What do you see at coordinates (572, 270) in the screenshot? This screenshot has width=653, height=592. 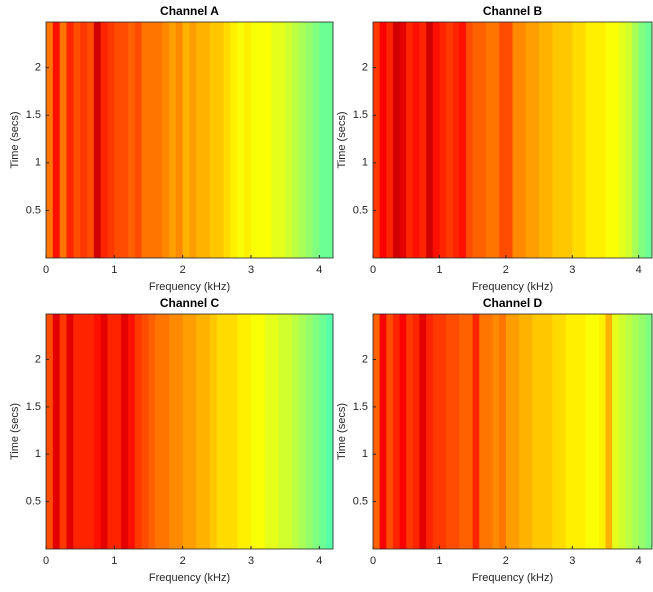 I see `x-tick-label: 3` at bounding box center [572, 270].